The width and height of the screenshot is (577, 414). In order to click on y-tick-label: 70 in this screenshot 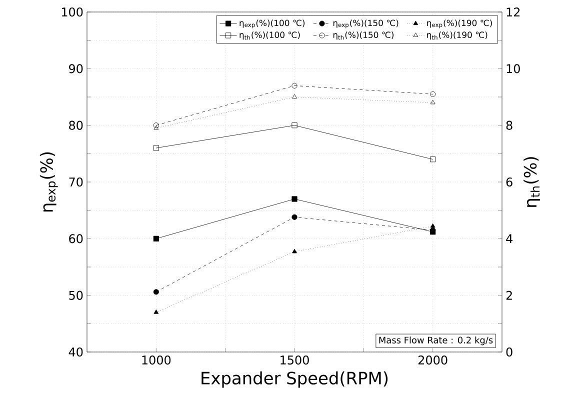, I will do `click(76, 182)`.